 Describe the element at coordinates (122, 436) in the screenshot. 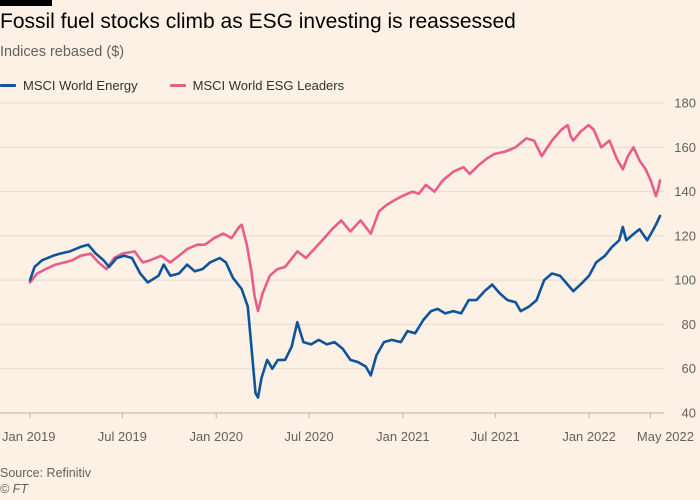

I see `x-tick-label: Jul 2019` at that location.